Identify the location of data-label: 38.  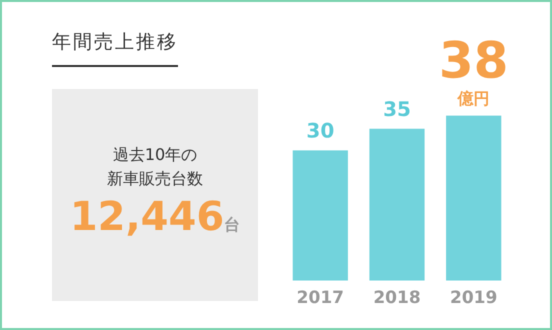
(473, 61).